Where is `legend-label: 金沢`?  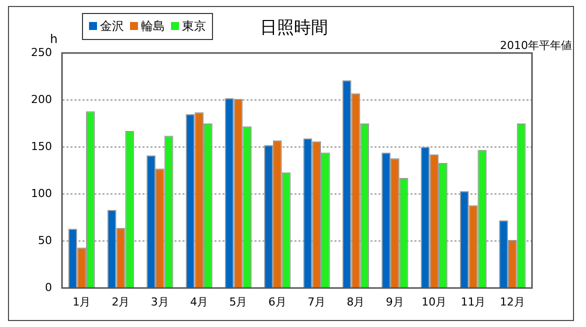
legend-label: 金沢 is located at coordinates (112, 26).